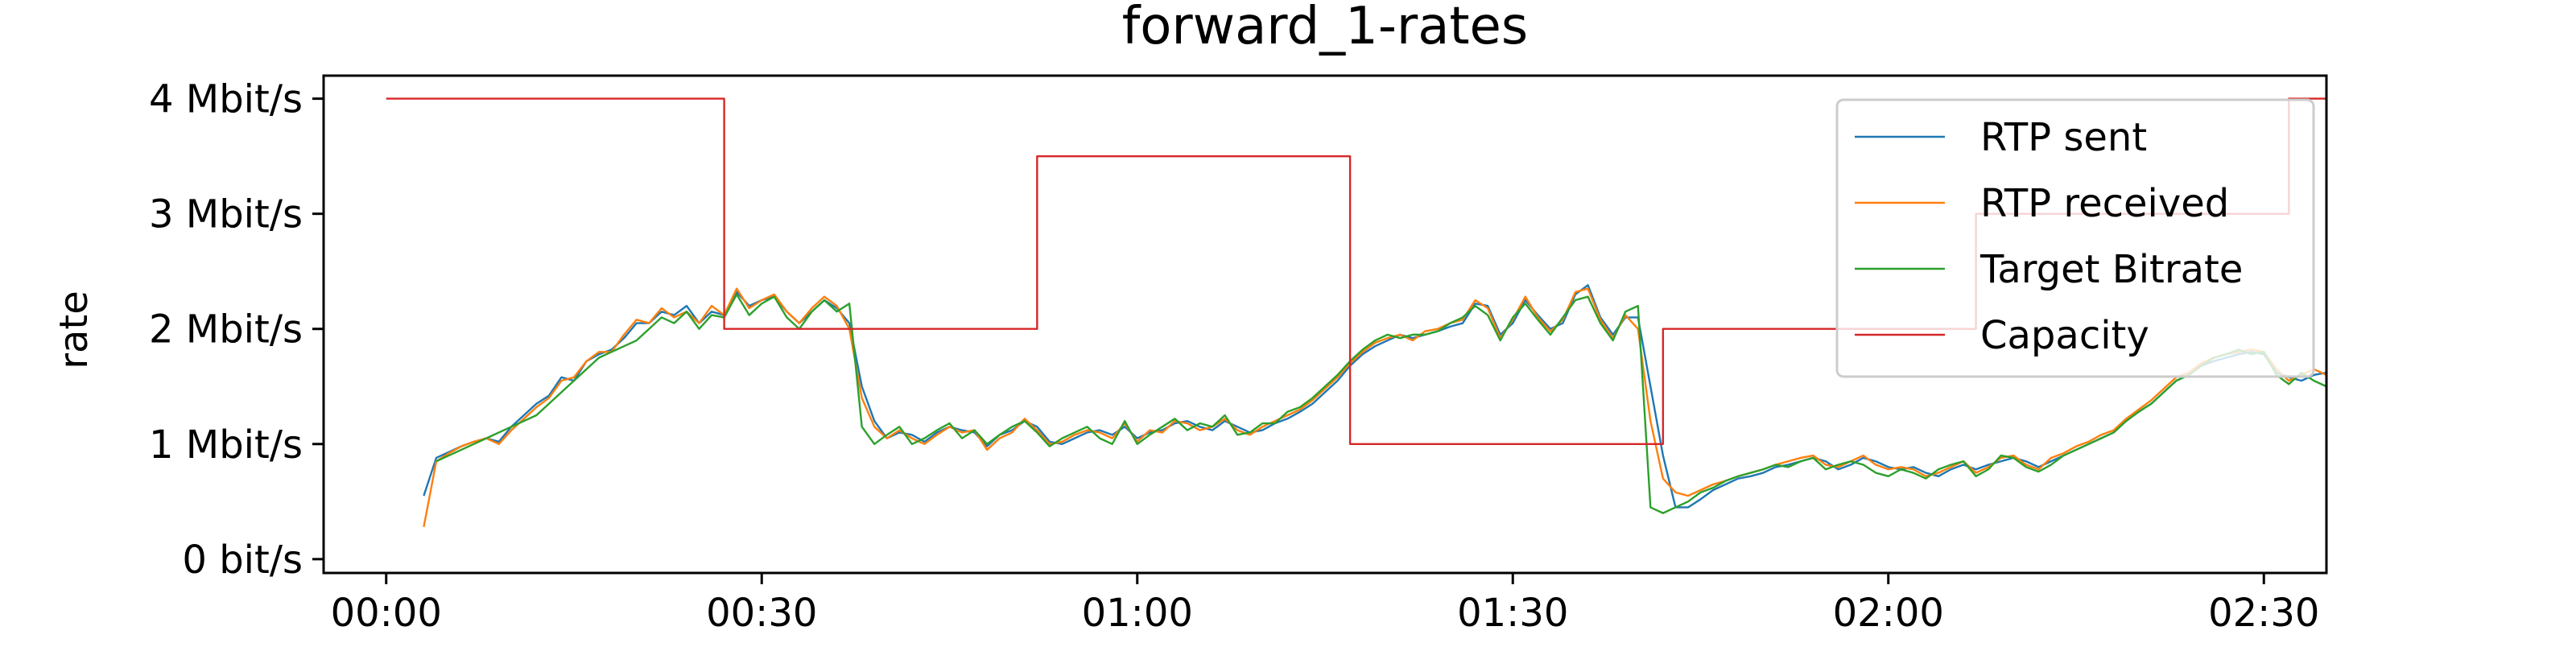  I want to click on legend-label: Target Bitrate, so click(2111, 269).